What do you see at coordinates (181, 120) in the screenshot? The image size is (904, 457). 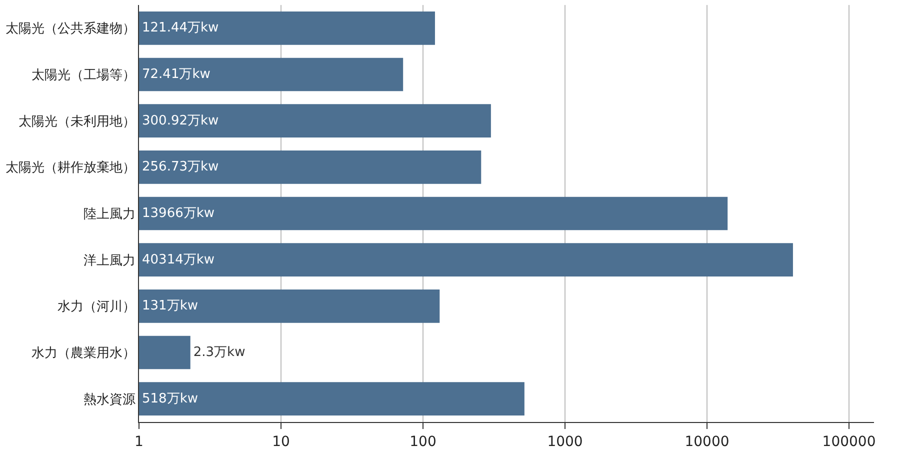 I see `data-label: 300.92万kw` at bounding box center [181, 120].